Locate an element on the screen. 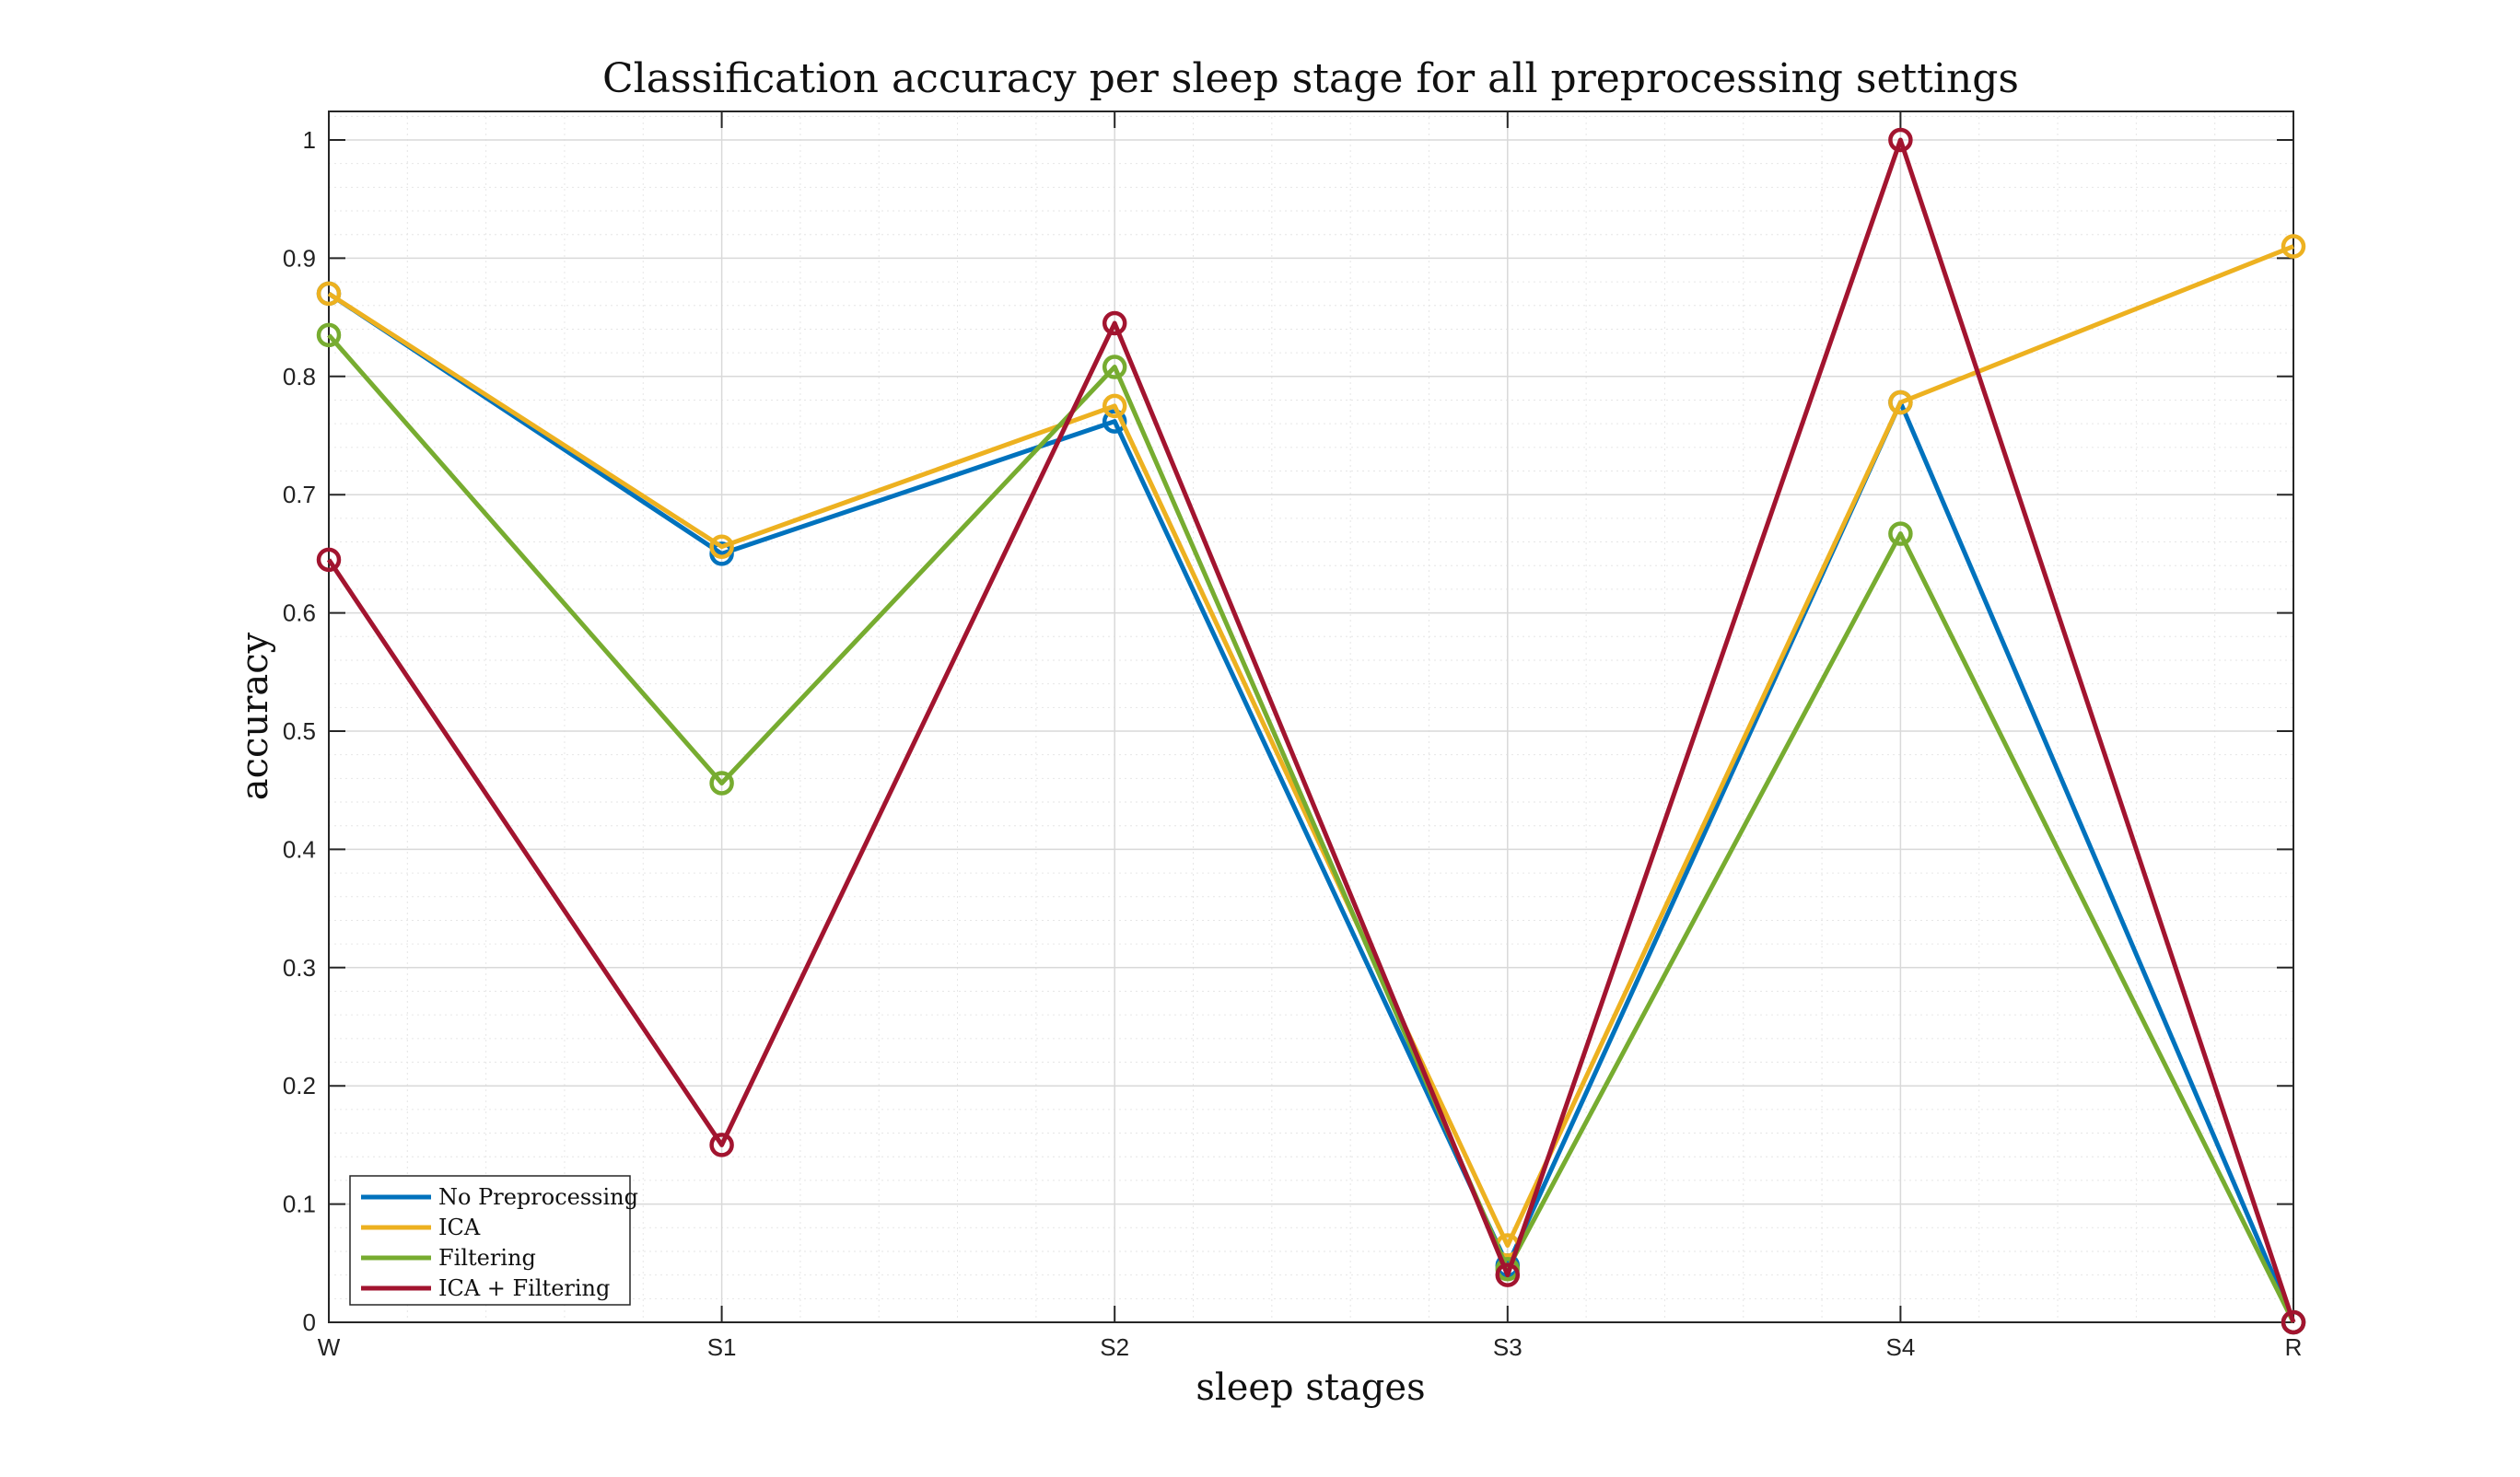 The height and width of the screenshot is (1477, 2520). x-tick-label: W is located at coordinates (329, 1347).